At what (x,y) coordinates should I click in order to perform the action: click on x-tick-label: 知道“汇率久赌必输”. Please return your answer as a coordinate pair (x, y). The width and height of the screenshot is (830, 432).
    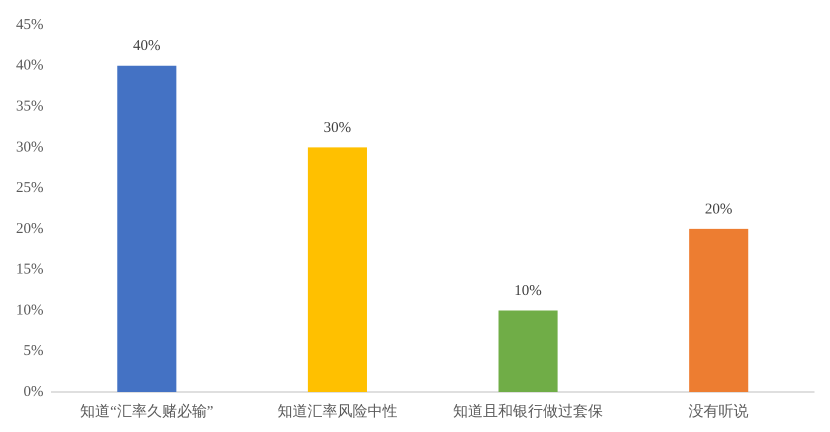
    Looking at the image, I should click on (147, 411).